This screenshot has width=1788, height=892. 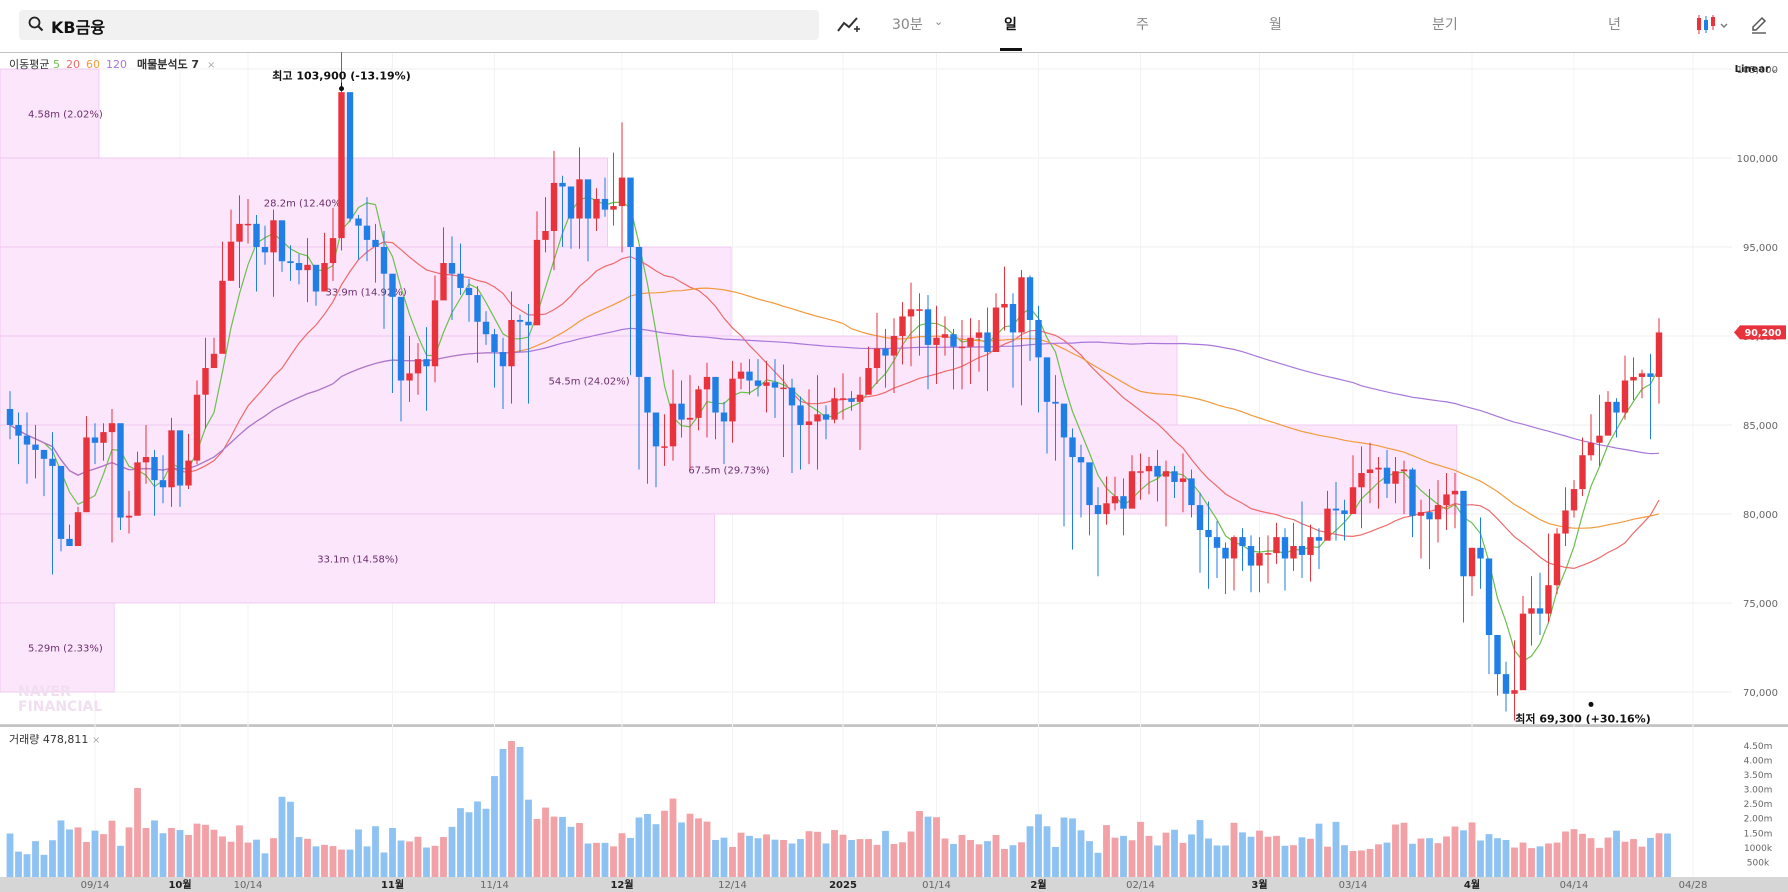 I want to click on toolbar: KB금융 30분 ⌄ 일 주 월 분기 년, so click(x=894, y=26).